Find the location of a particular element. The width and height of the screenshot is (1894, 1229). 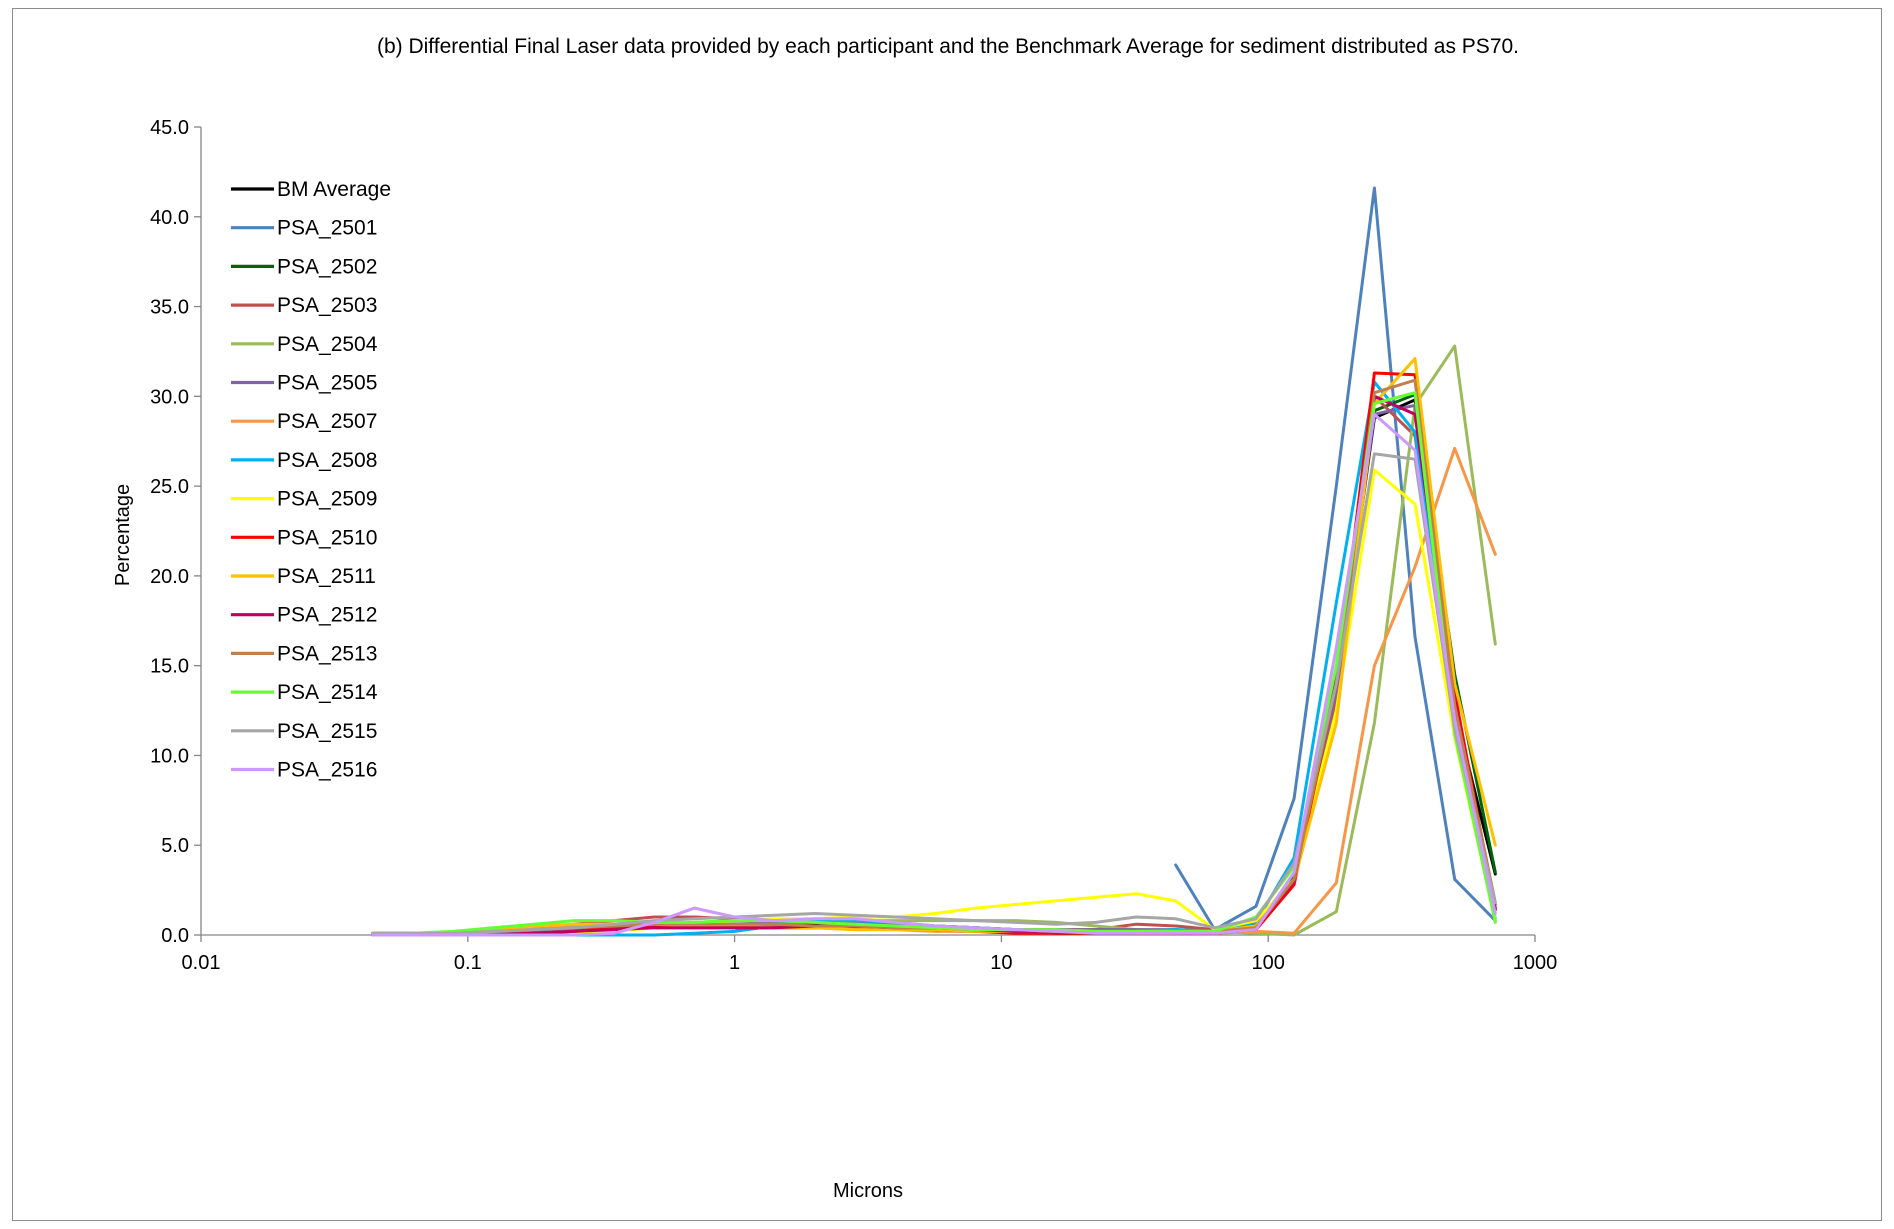

y-tick-label: 45.0 is located at coordinates (169, 128).